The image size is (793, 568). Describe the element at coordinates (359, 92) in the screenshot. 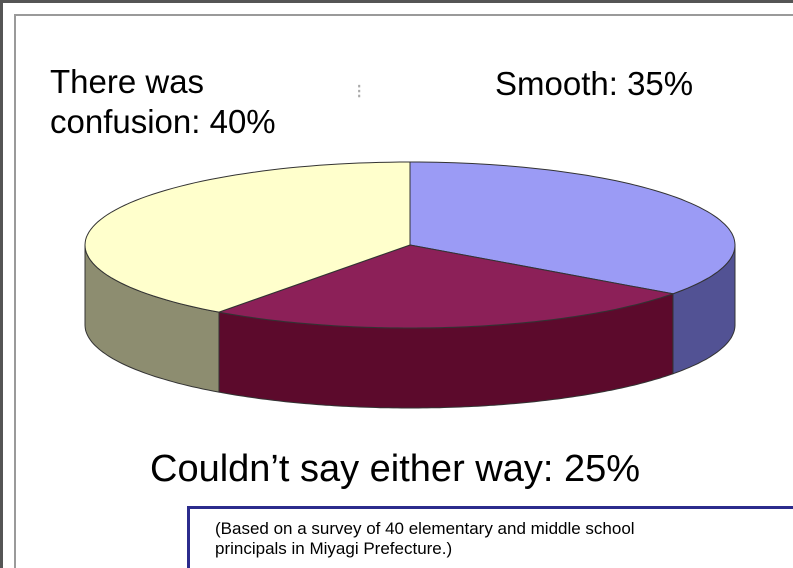

I see `stray-mark: ⁝` at that location.